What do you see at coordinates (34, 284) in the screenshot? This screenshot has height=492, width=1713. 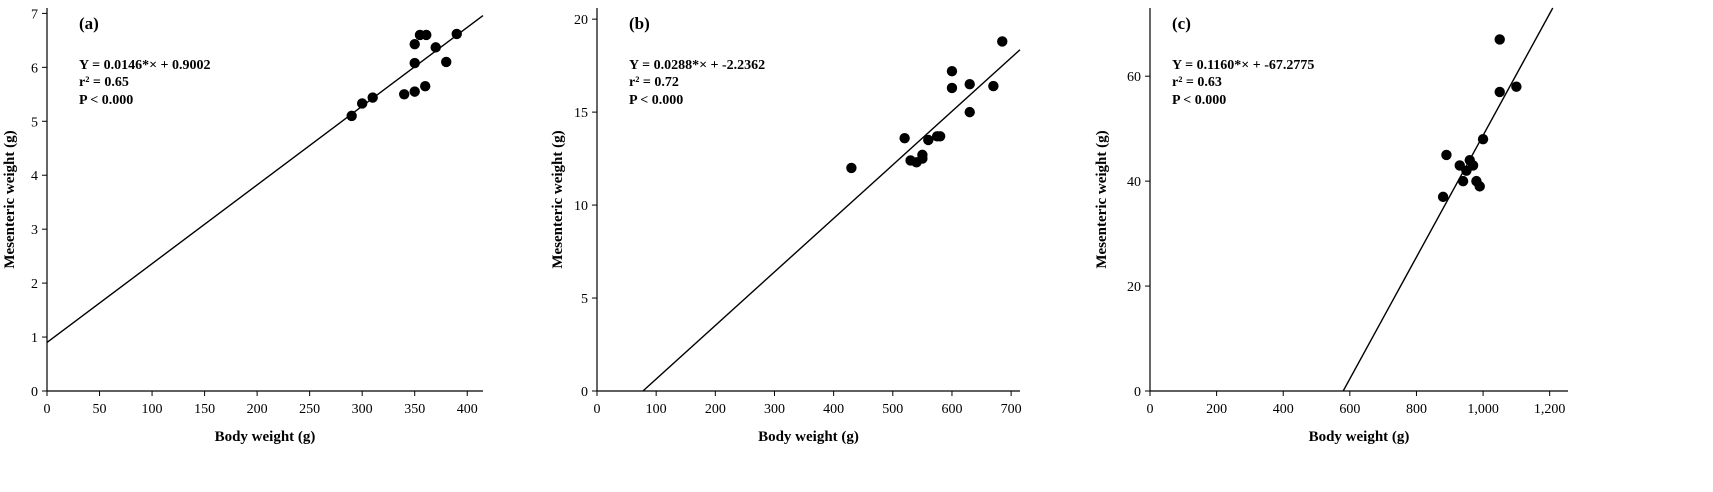 I see `y-tick-label: 2` at bounding box center [34, 284].